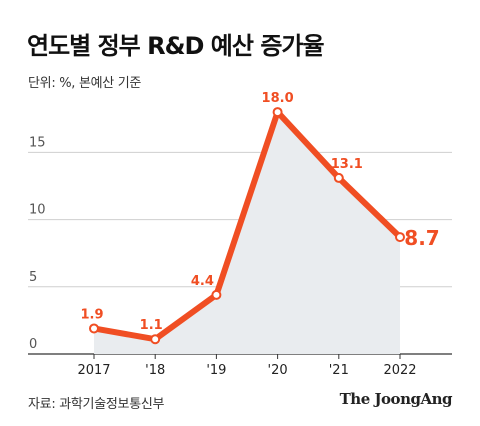 The height and width of the screenshot is (426, 480). Describe the element at coordinates (33, 277) in the screenshot. I see `y-tick-label-5: 5` at that location.